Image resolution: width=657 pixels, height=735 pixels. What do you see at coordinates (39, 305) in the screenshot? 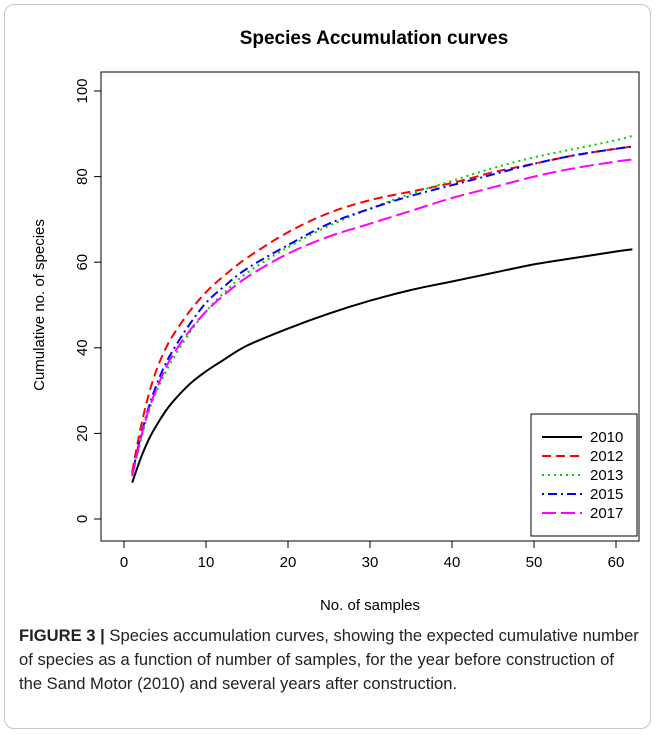
I see `y-axis-label: Cumulative no. of species` at bounding box center [39, 305].